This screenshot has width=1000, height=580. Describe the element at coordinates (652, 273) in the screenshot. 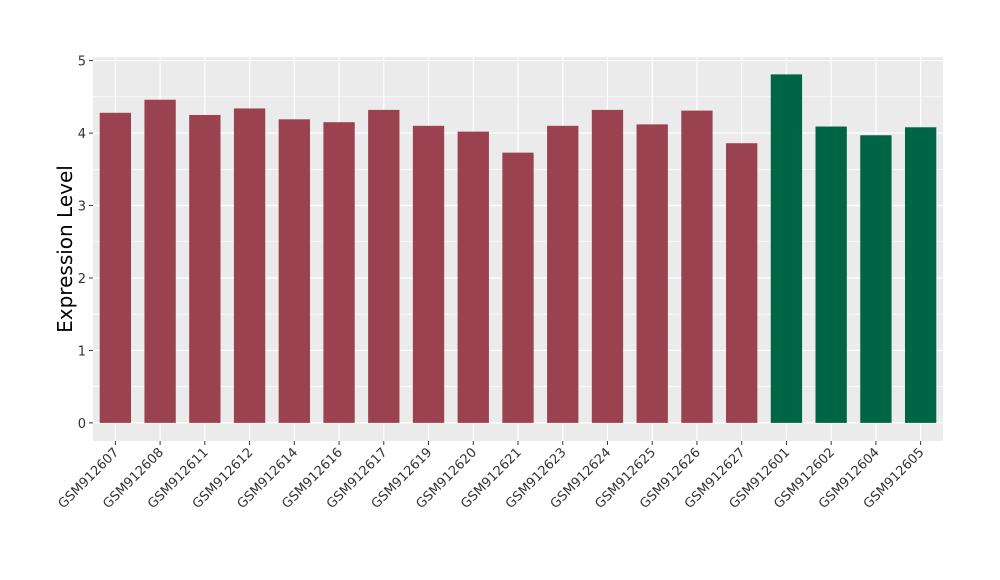

I see `bar-GSM912625` at that location.